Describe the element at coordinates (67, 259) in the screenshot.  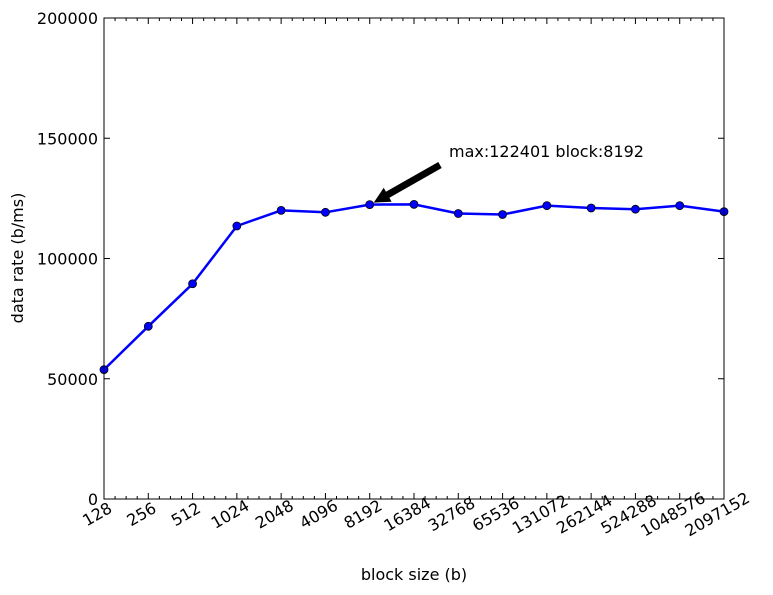
I see `y-tick-label: 100000` at that location.